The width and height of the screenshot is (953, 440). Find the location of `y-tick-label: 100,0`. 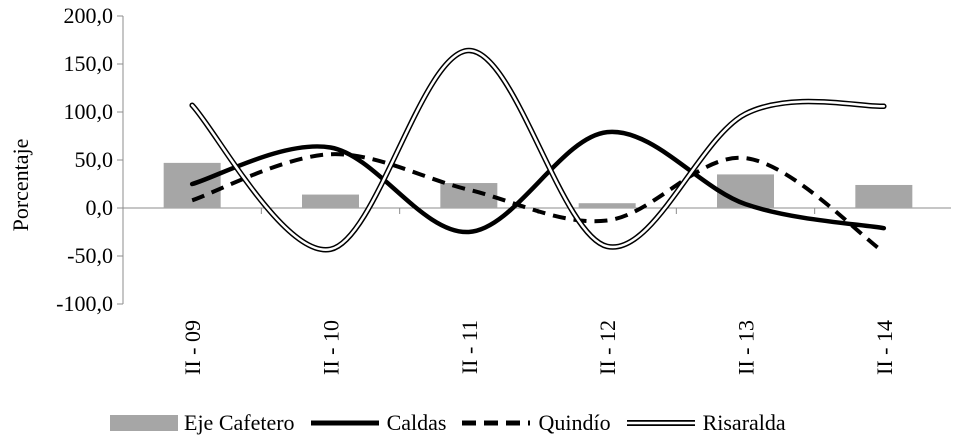

y-tick-label: 100,0 is located at coordinates (89, 111).